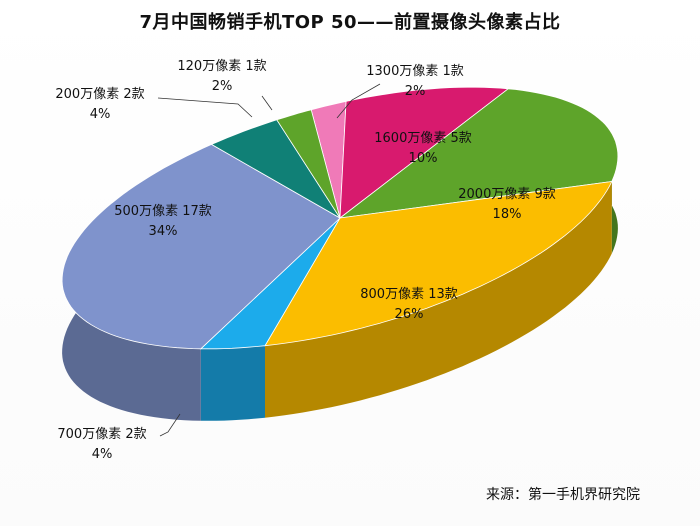  What do you see at coordinates (222, 66) in the screenshot?
I see `label-120-text: 120万像素 1款` at bounding box center [222, 66].